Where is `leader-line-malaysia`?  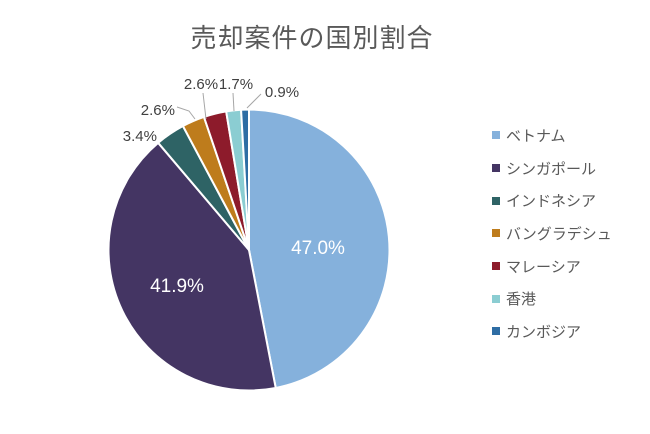
leader-line-malaysia is located at coordinates (204, 106).